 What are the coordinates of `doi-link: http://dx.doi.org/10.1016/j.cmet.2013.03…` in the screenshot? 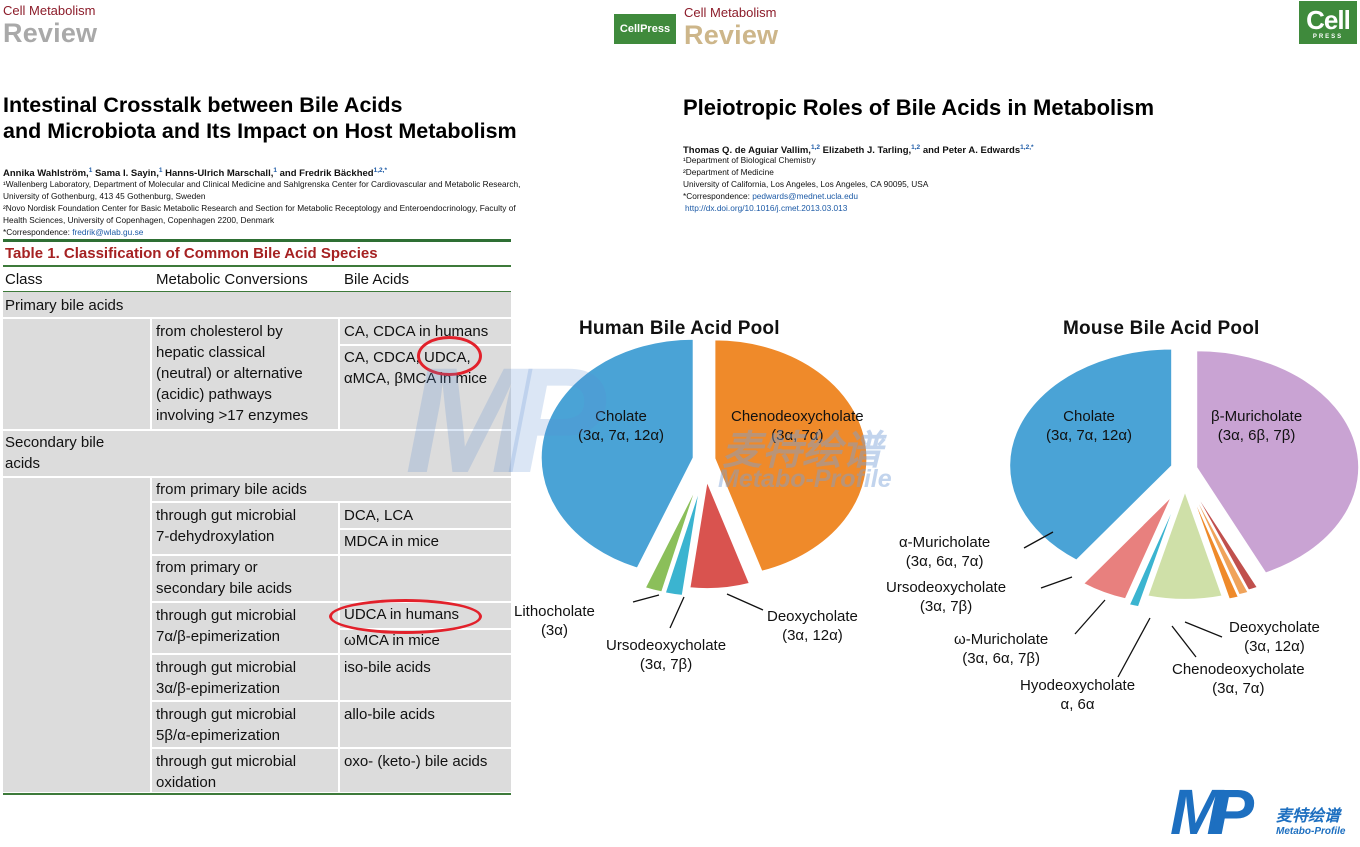 It's located at (766, 208).